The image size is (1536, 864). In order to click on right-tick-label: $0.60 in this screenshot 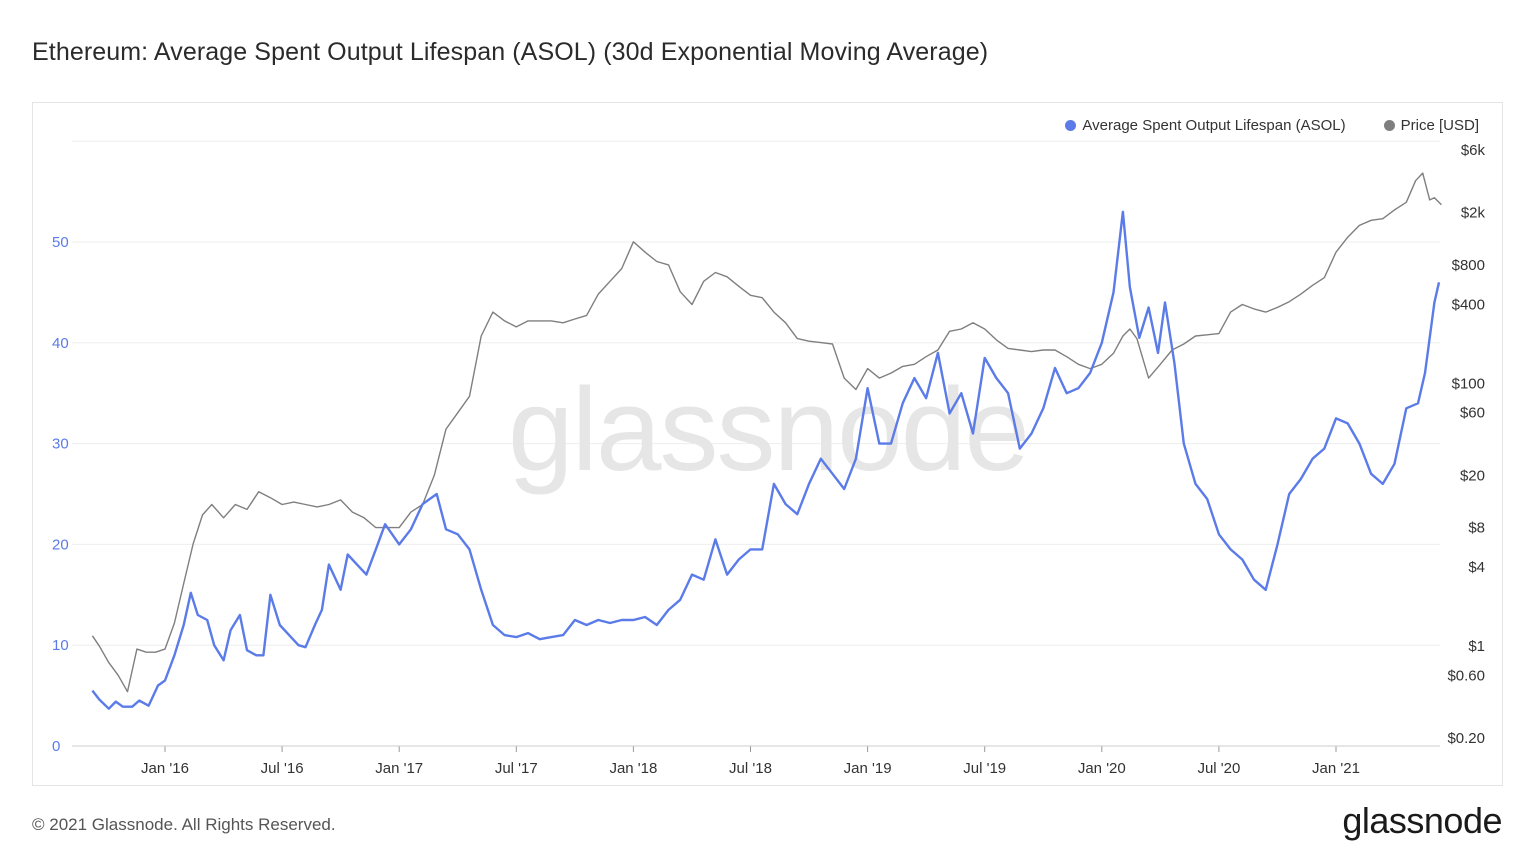, I will do `click(1466, 675)`.